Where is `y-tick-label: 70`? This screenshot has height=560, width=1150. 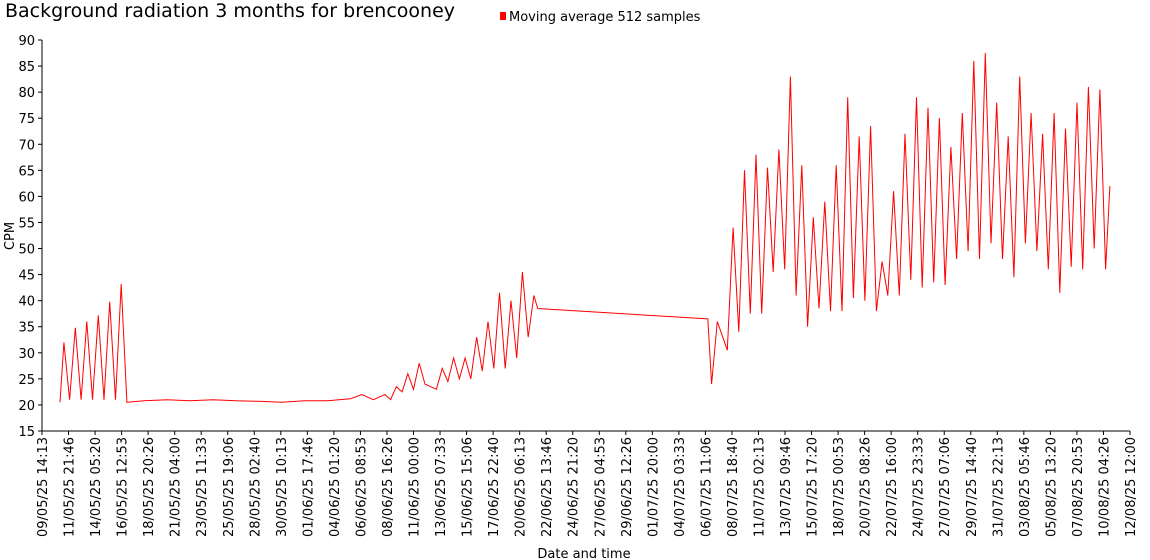 y-tick-label: 70 is located at coordinates (26, 145).